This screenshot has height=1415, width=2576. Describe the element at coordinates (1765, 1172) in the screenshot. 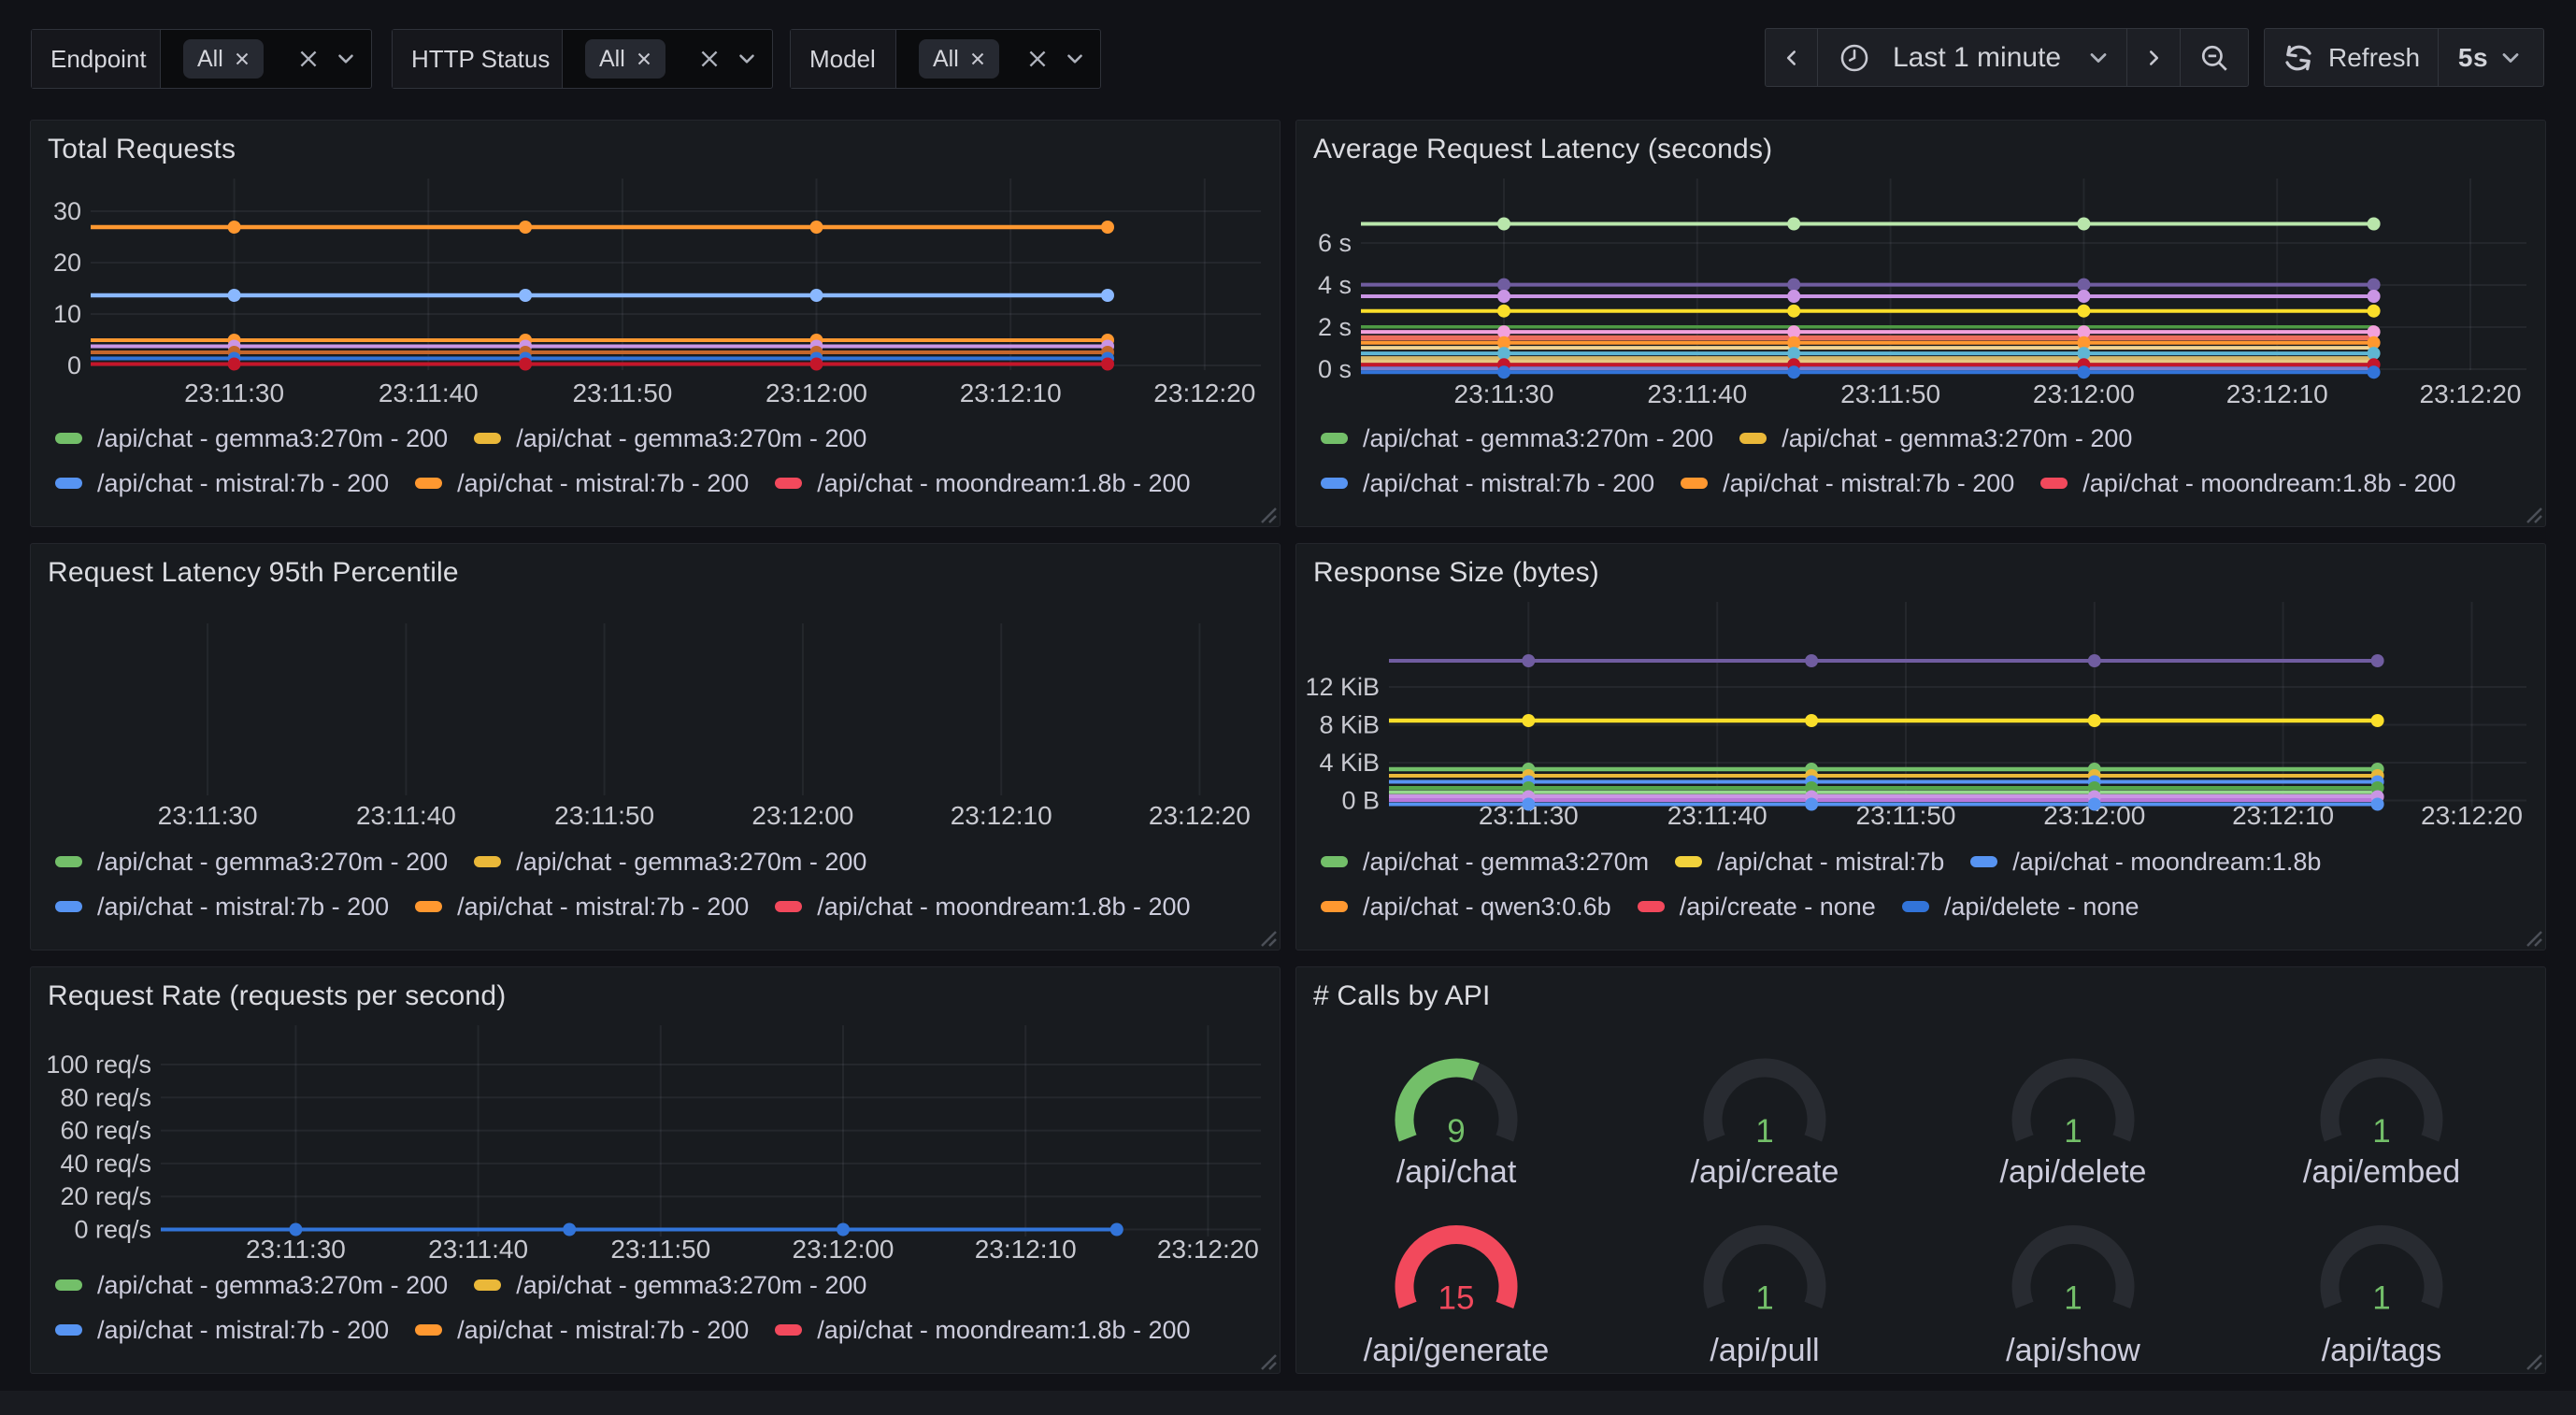

I see `svg-text: /api/create` at that location.